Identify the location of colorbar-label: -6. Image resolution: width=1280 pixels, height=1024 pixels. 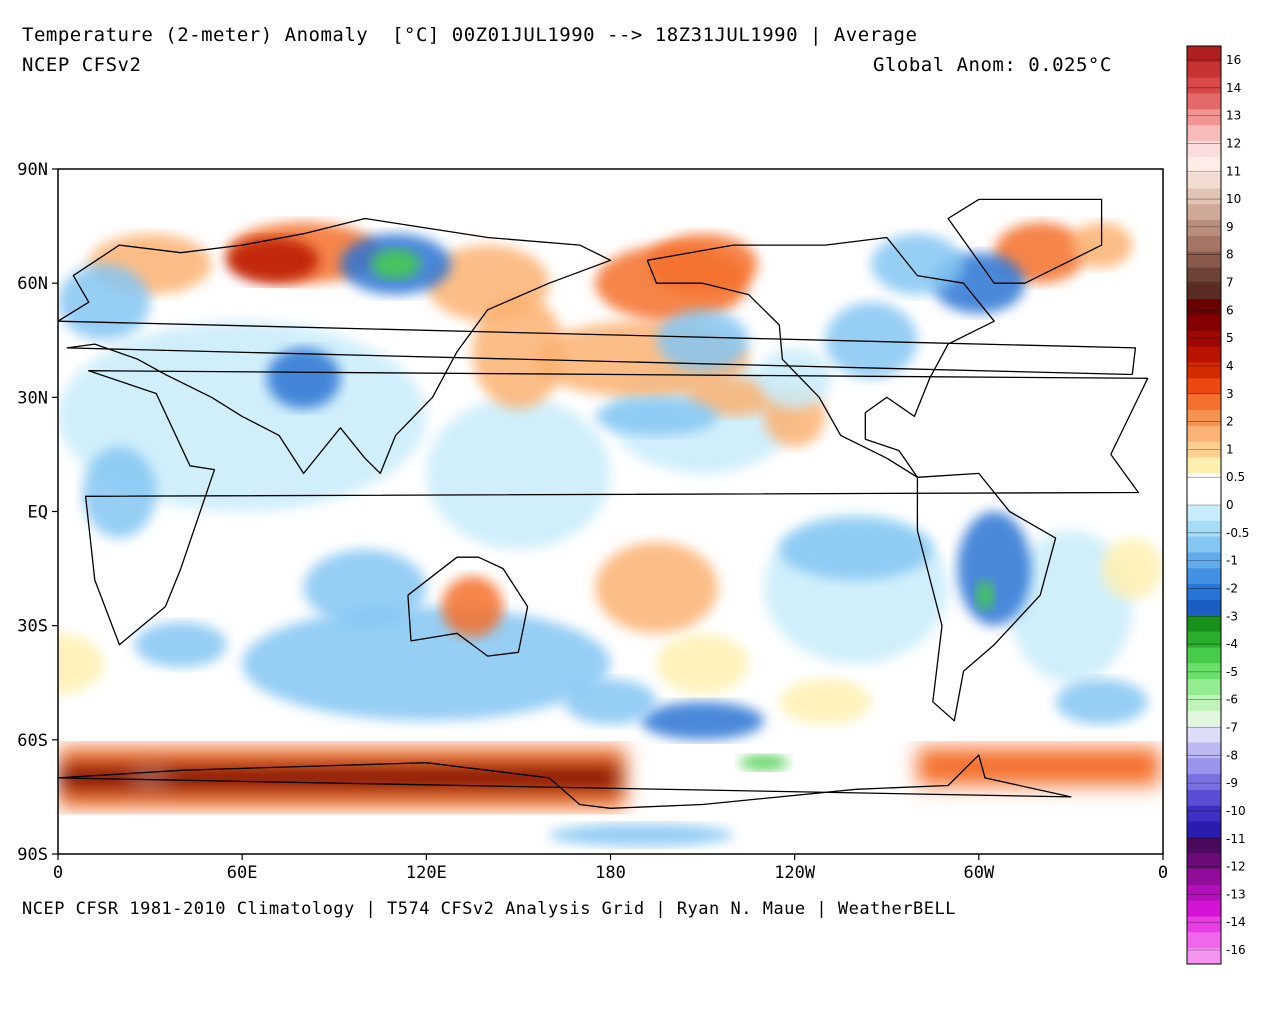
(1232, 700).